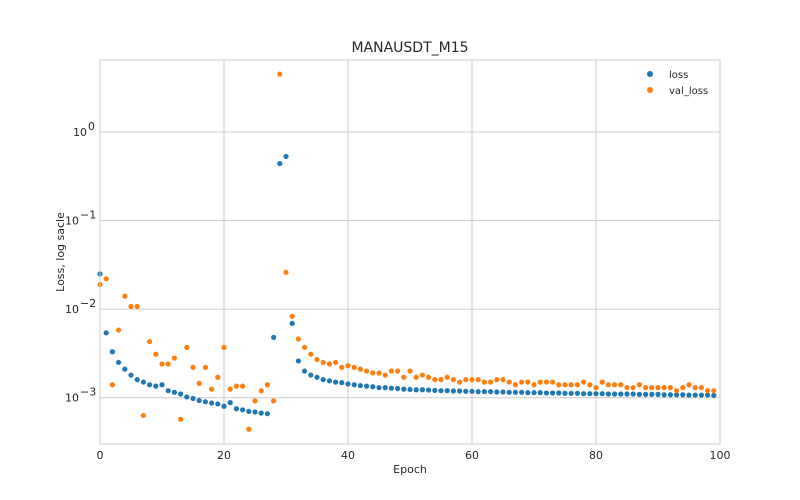 This screenshot has height=500, width=800. Describe the element at coordinates (88, 215) in the screenshot. I see `y-tick-exponent: −1` at that location.